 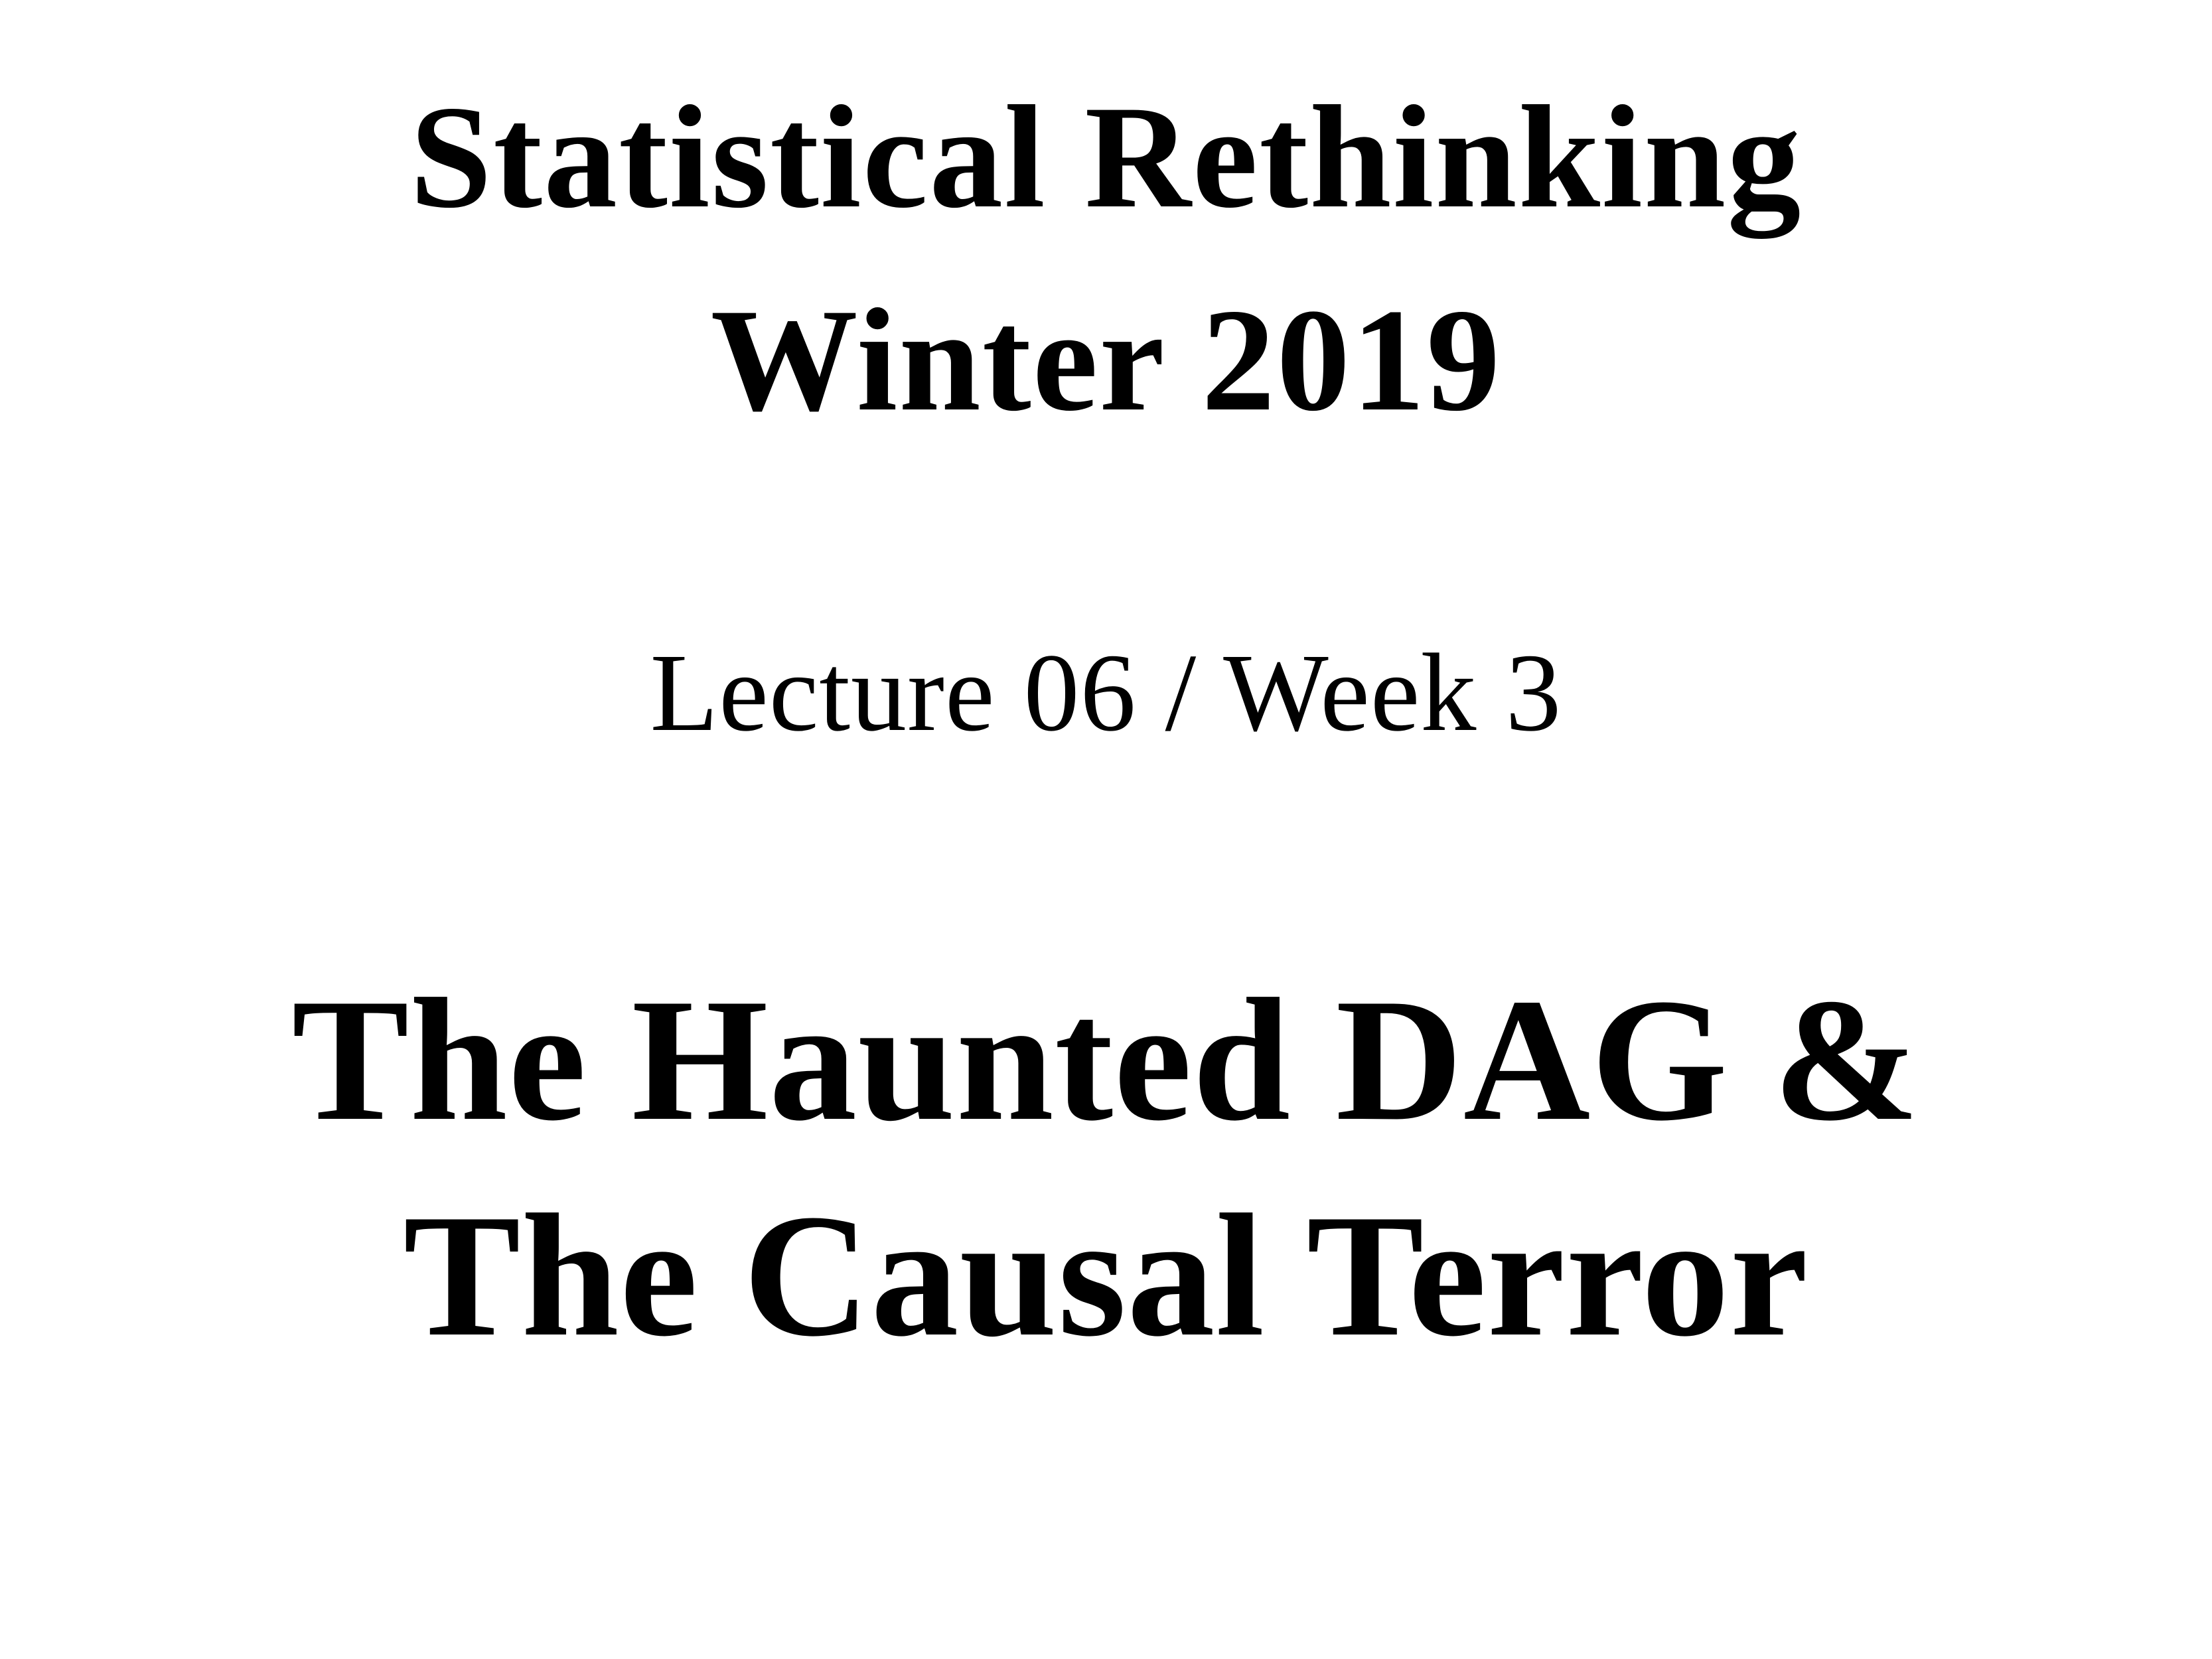 What do you see at coordinates (1106, 157) in the screenshot?
I see `course-title-line-1: Statistical Rethinking` at bounding box center [1106, 157].